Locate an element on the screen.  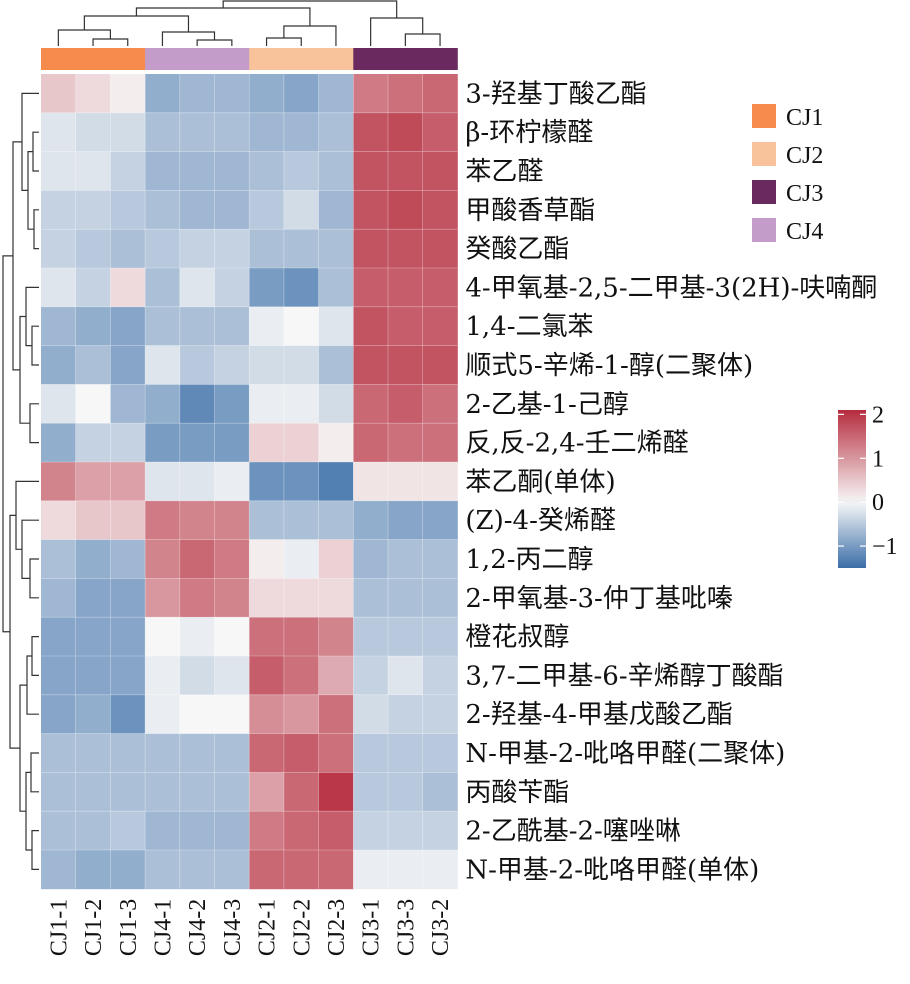
row-label: N-甲基-2-吡咯甲醛(二聚体) is located at coordinates (625, 754).